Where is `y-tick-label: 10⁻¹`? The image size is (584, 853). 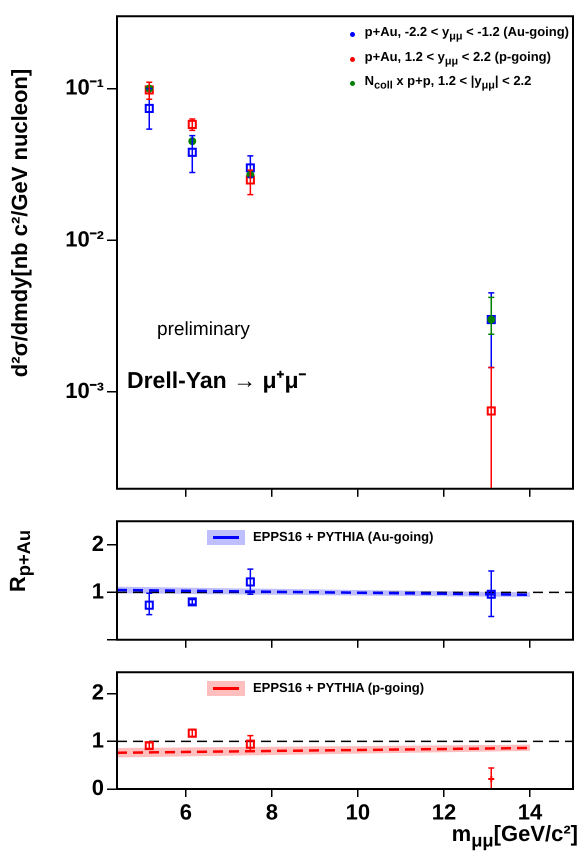 y-tick-label: 10⁻¹ is located at coordinates (84, 87).